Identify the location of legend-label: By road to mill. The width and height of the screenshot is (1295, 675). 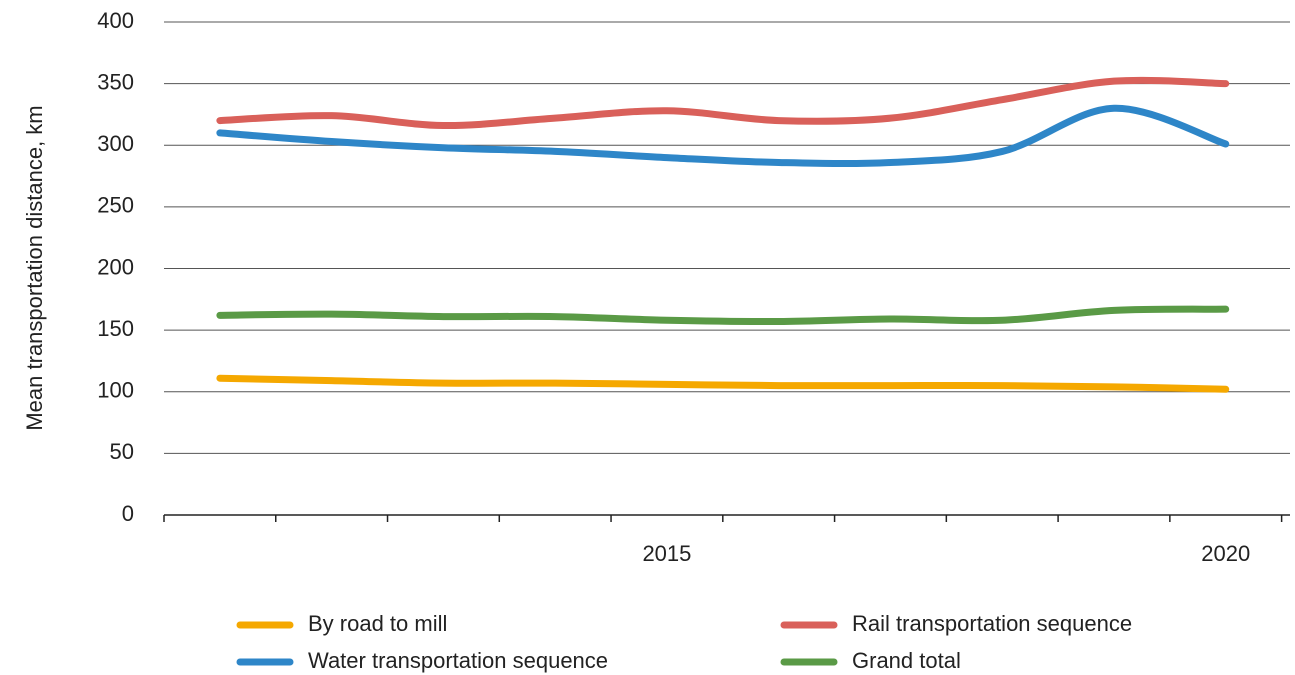
(377, 623).